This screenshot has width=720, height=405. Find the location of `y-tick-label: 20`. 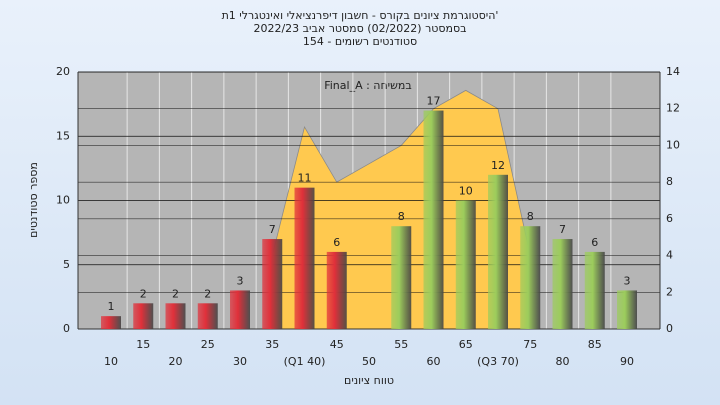

y-tick-label: 20 is located at coordinates (63, 71).